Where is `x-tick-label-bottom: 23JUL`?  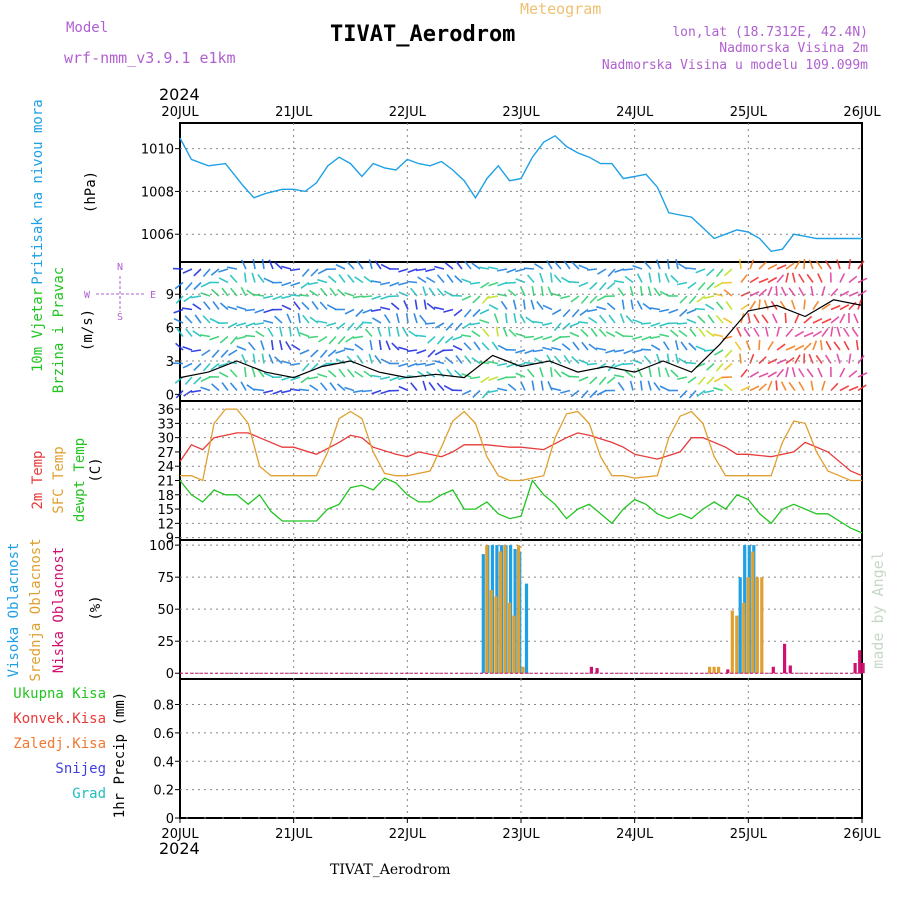 x-tick-label-bottom: 23JUL is located at coordinates (521, 834).